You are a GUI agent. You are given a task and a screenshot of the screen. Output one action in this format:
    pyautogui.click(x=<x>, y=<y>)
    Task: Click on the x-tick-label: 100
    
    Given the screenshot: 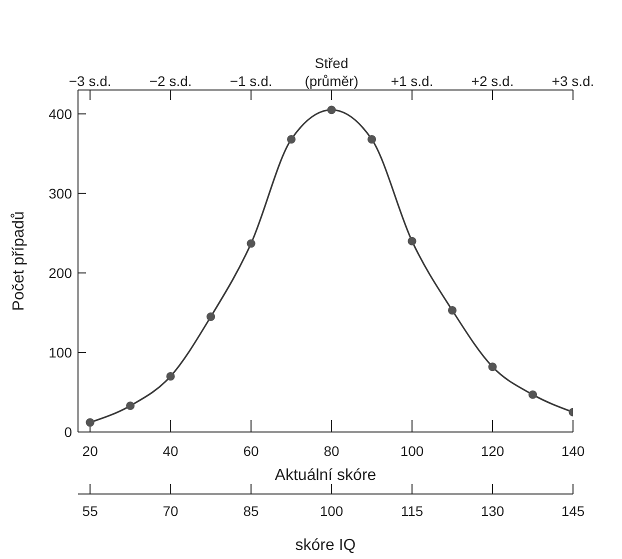 What is the action you would take?
    pyautogui.click(x=412, y=450)
    